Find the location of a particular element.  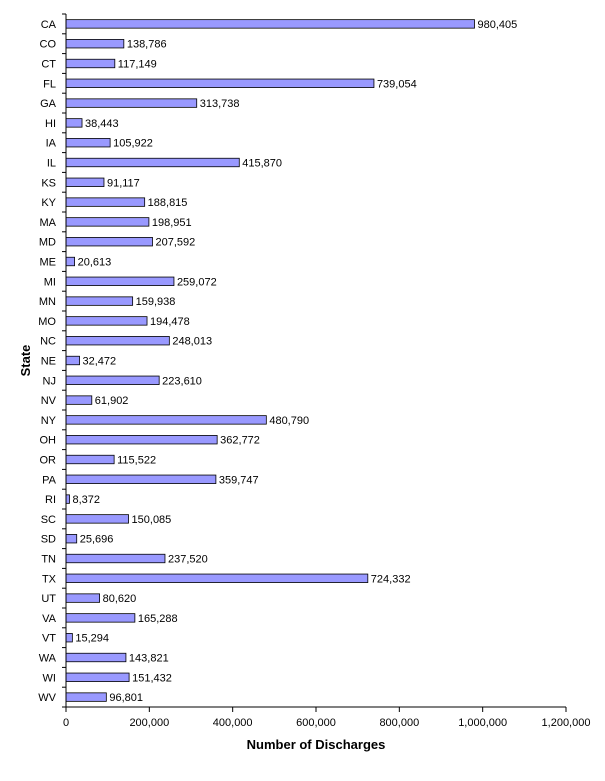

data-label-md: 207,592 is located at coordinates (176, 243).